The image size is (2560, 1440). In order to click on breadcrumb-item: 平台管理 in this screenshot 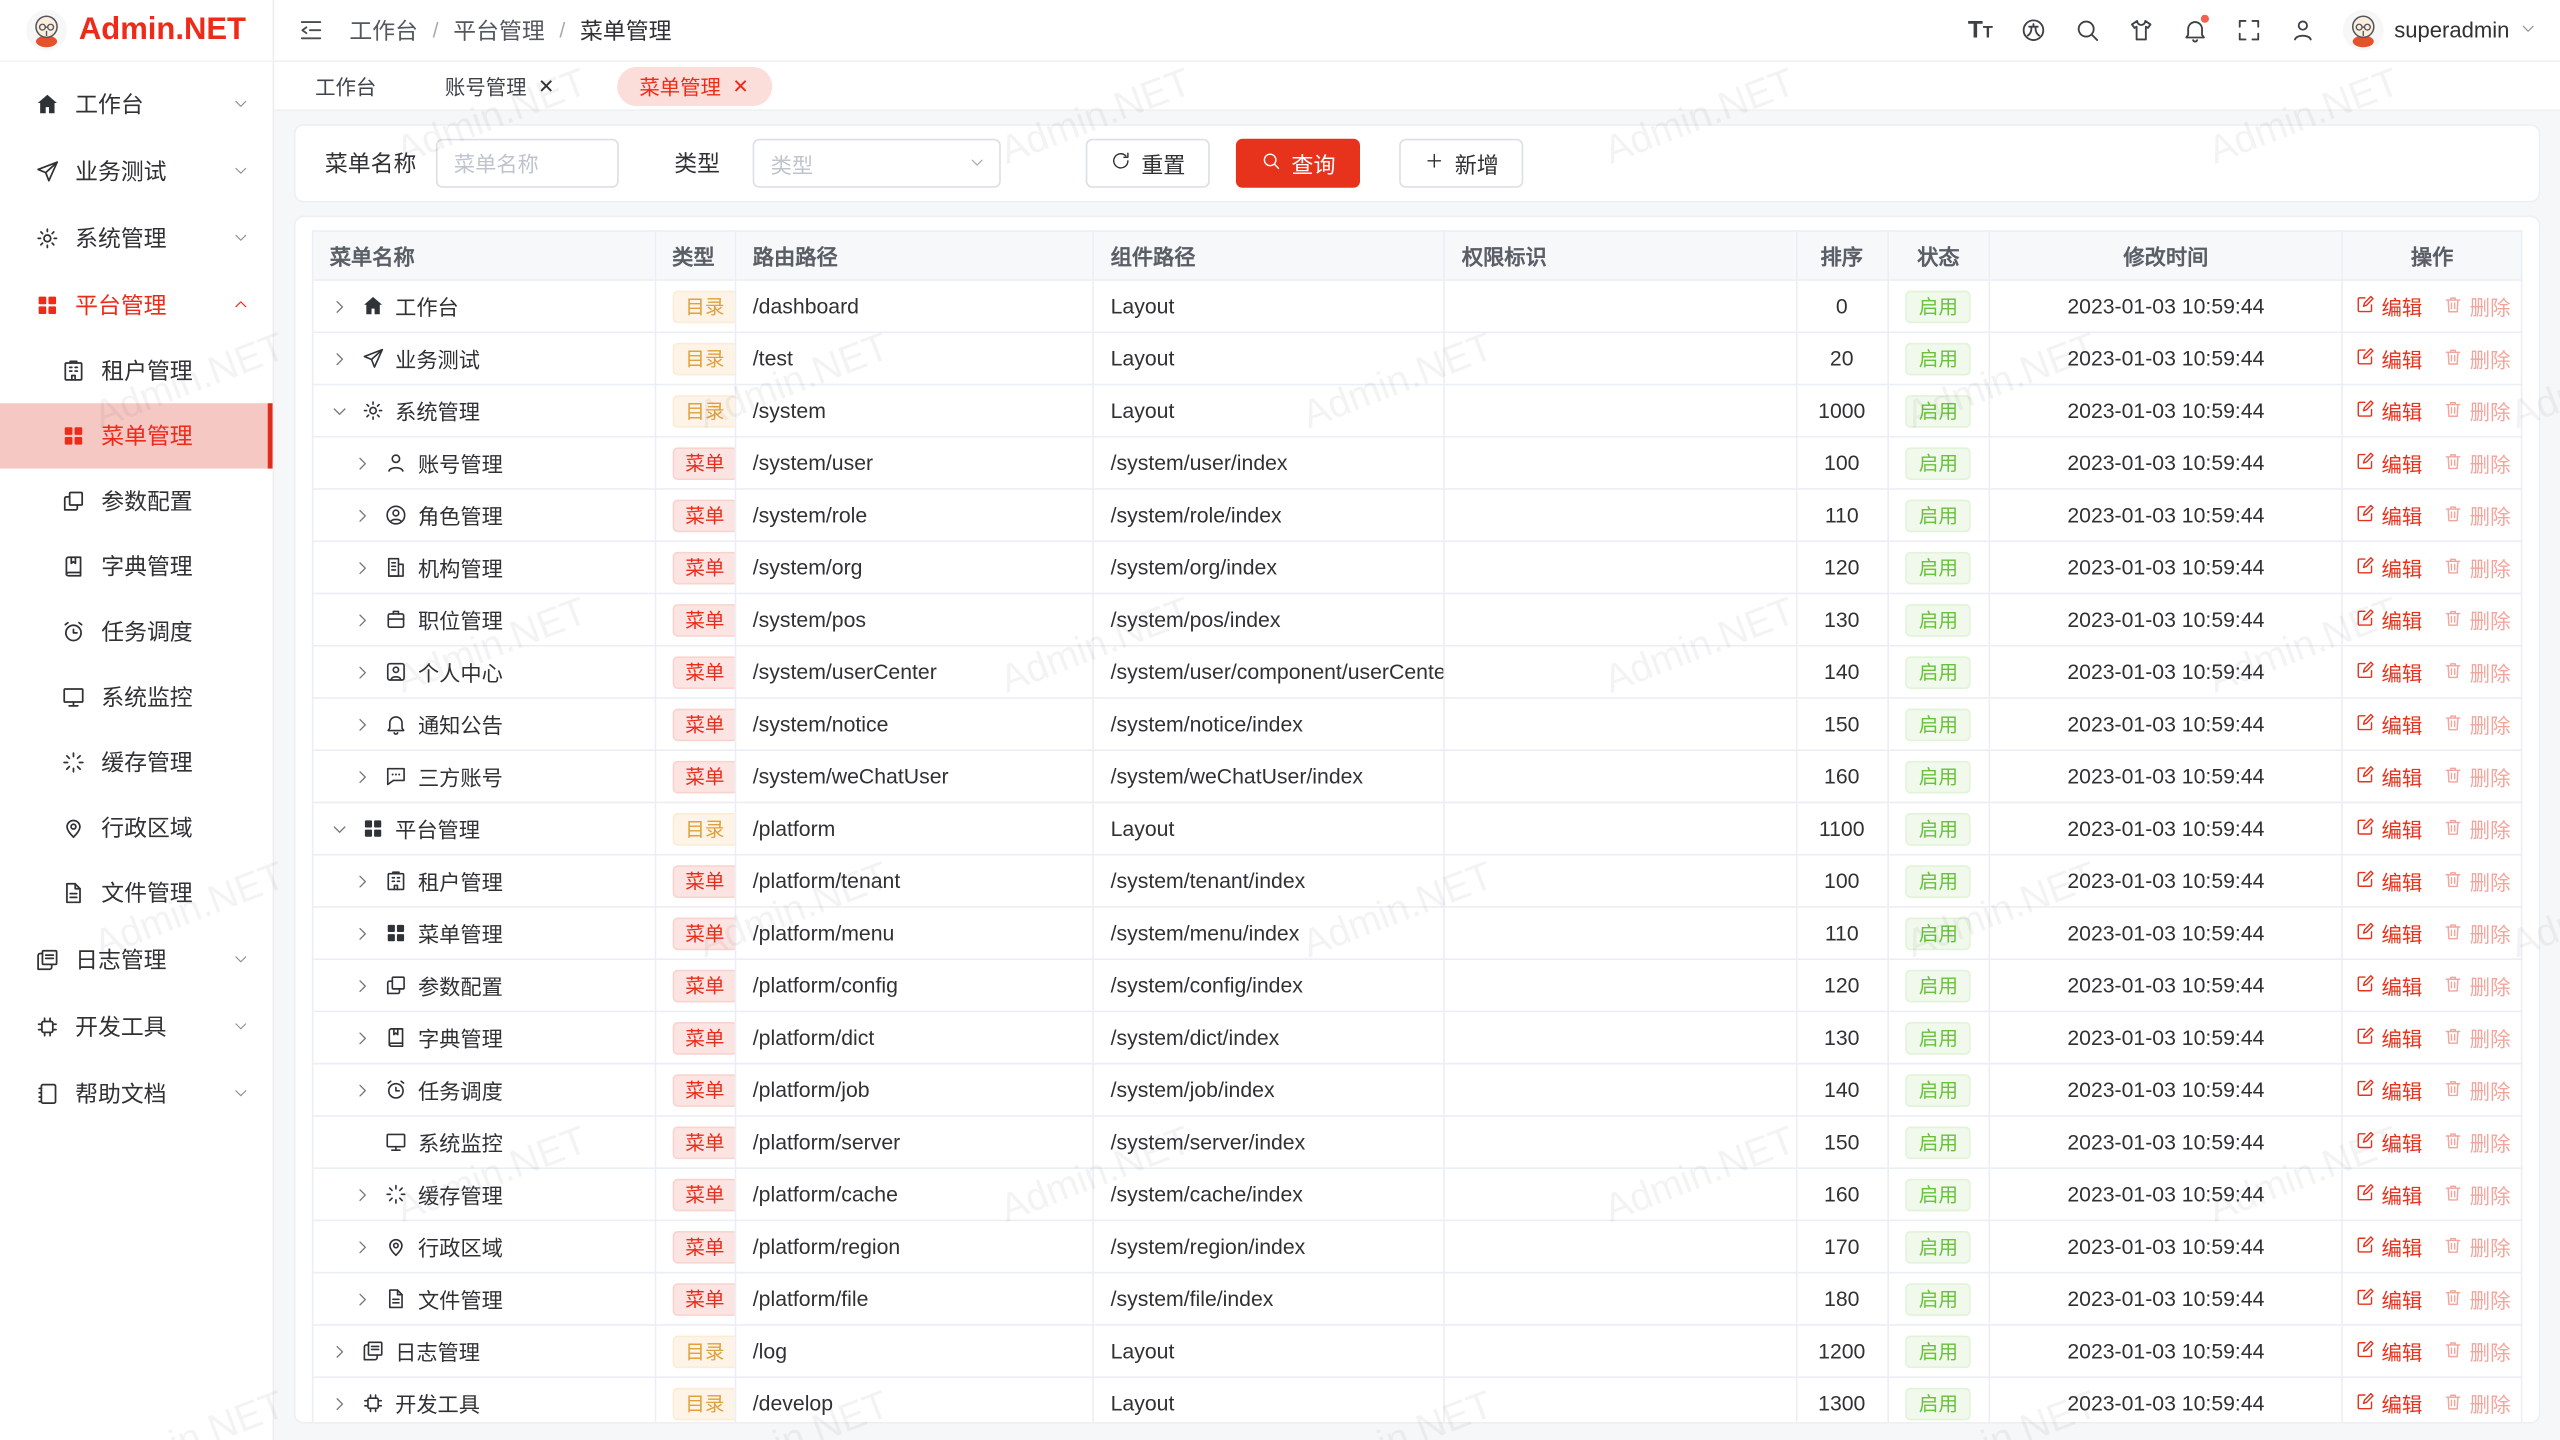, I will do `click(499, 30)`.